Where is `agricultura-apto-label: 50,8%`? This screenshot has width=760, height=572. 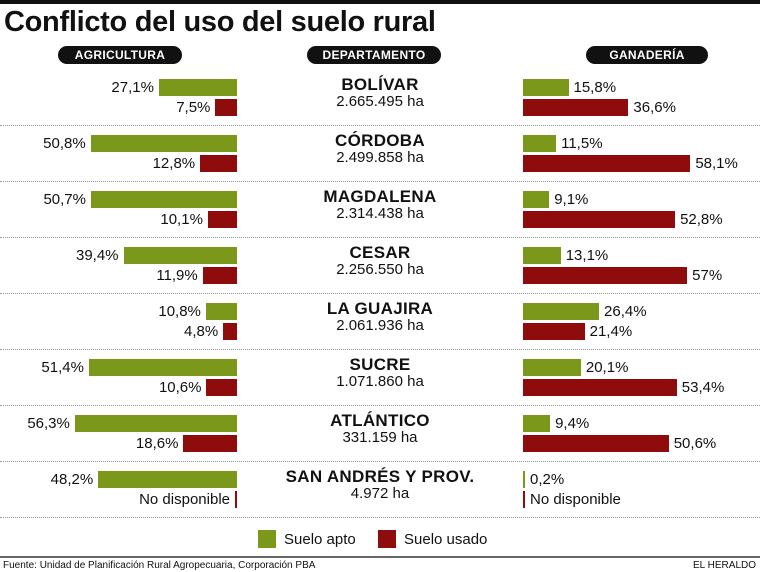
agricultura-apto-label: 50,8% is located at coordinates (64, 143).